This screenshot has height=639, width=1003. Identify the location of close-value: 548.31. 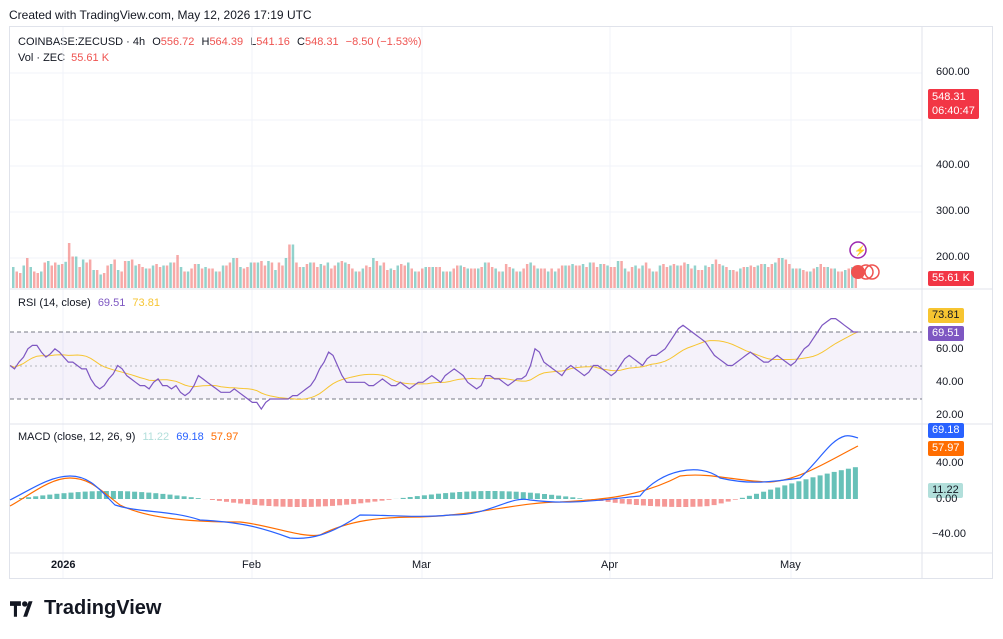
(321, 42).